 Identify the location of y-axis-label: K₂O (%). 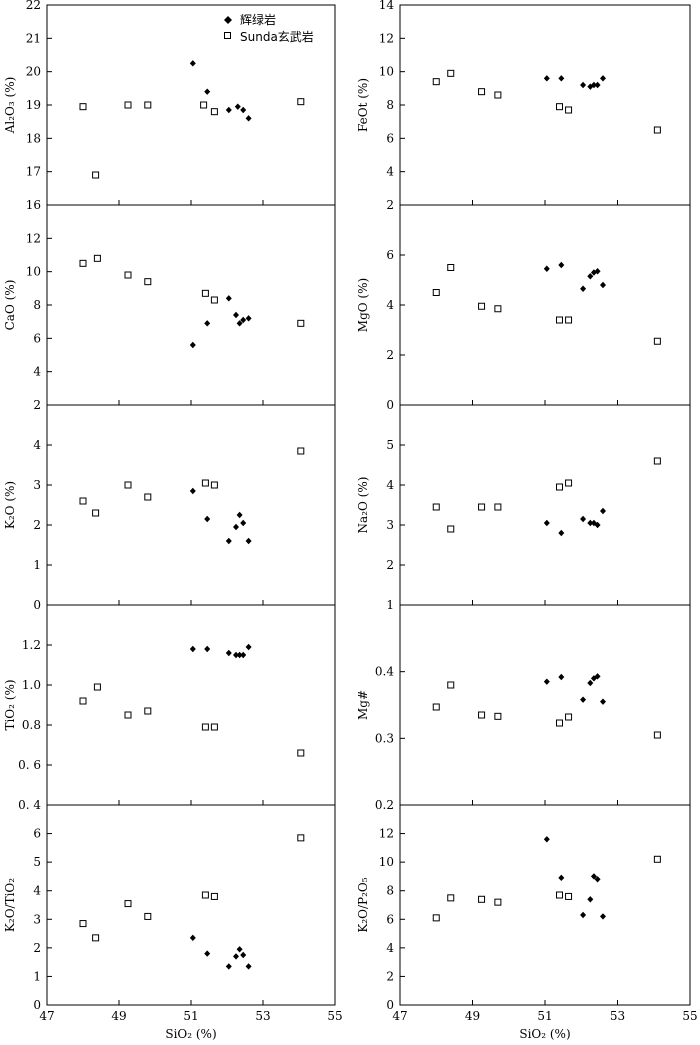
(10, 505).